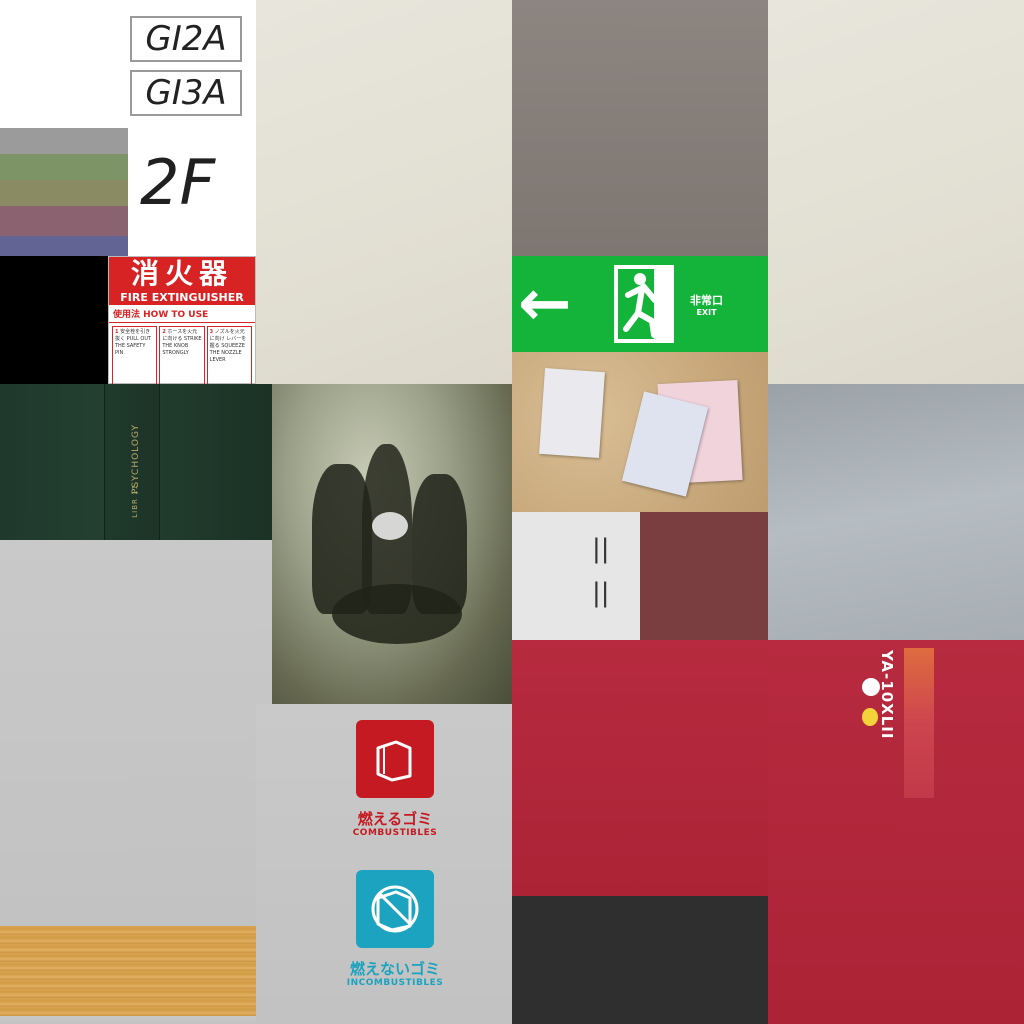  What do you see at coordinates (706, 312) in the screenshot?
I see `exit-label-en: EXIT` at bounding box center [706, 312].